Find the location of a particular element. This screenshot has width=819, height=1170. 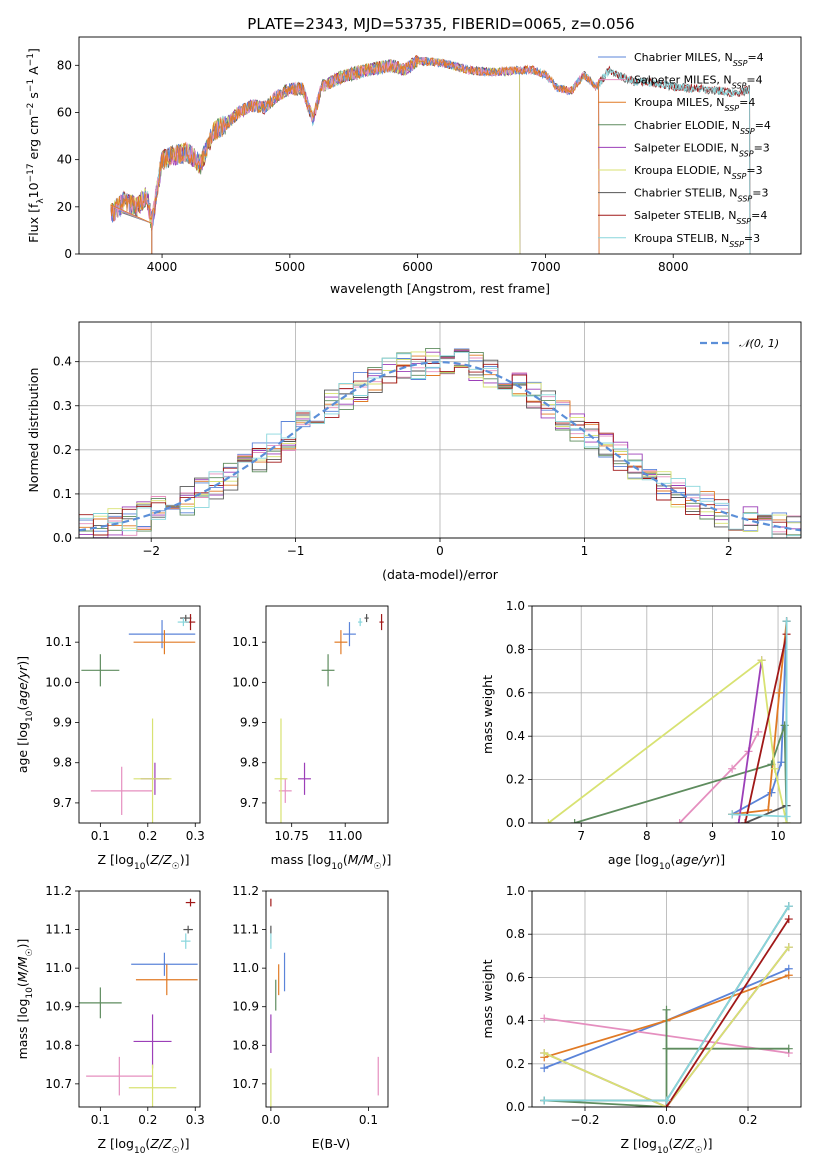

weight-vs-age-ylabel: mass weight is located at coordinates (487, 714).